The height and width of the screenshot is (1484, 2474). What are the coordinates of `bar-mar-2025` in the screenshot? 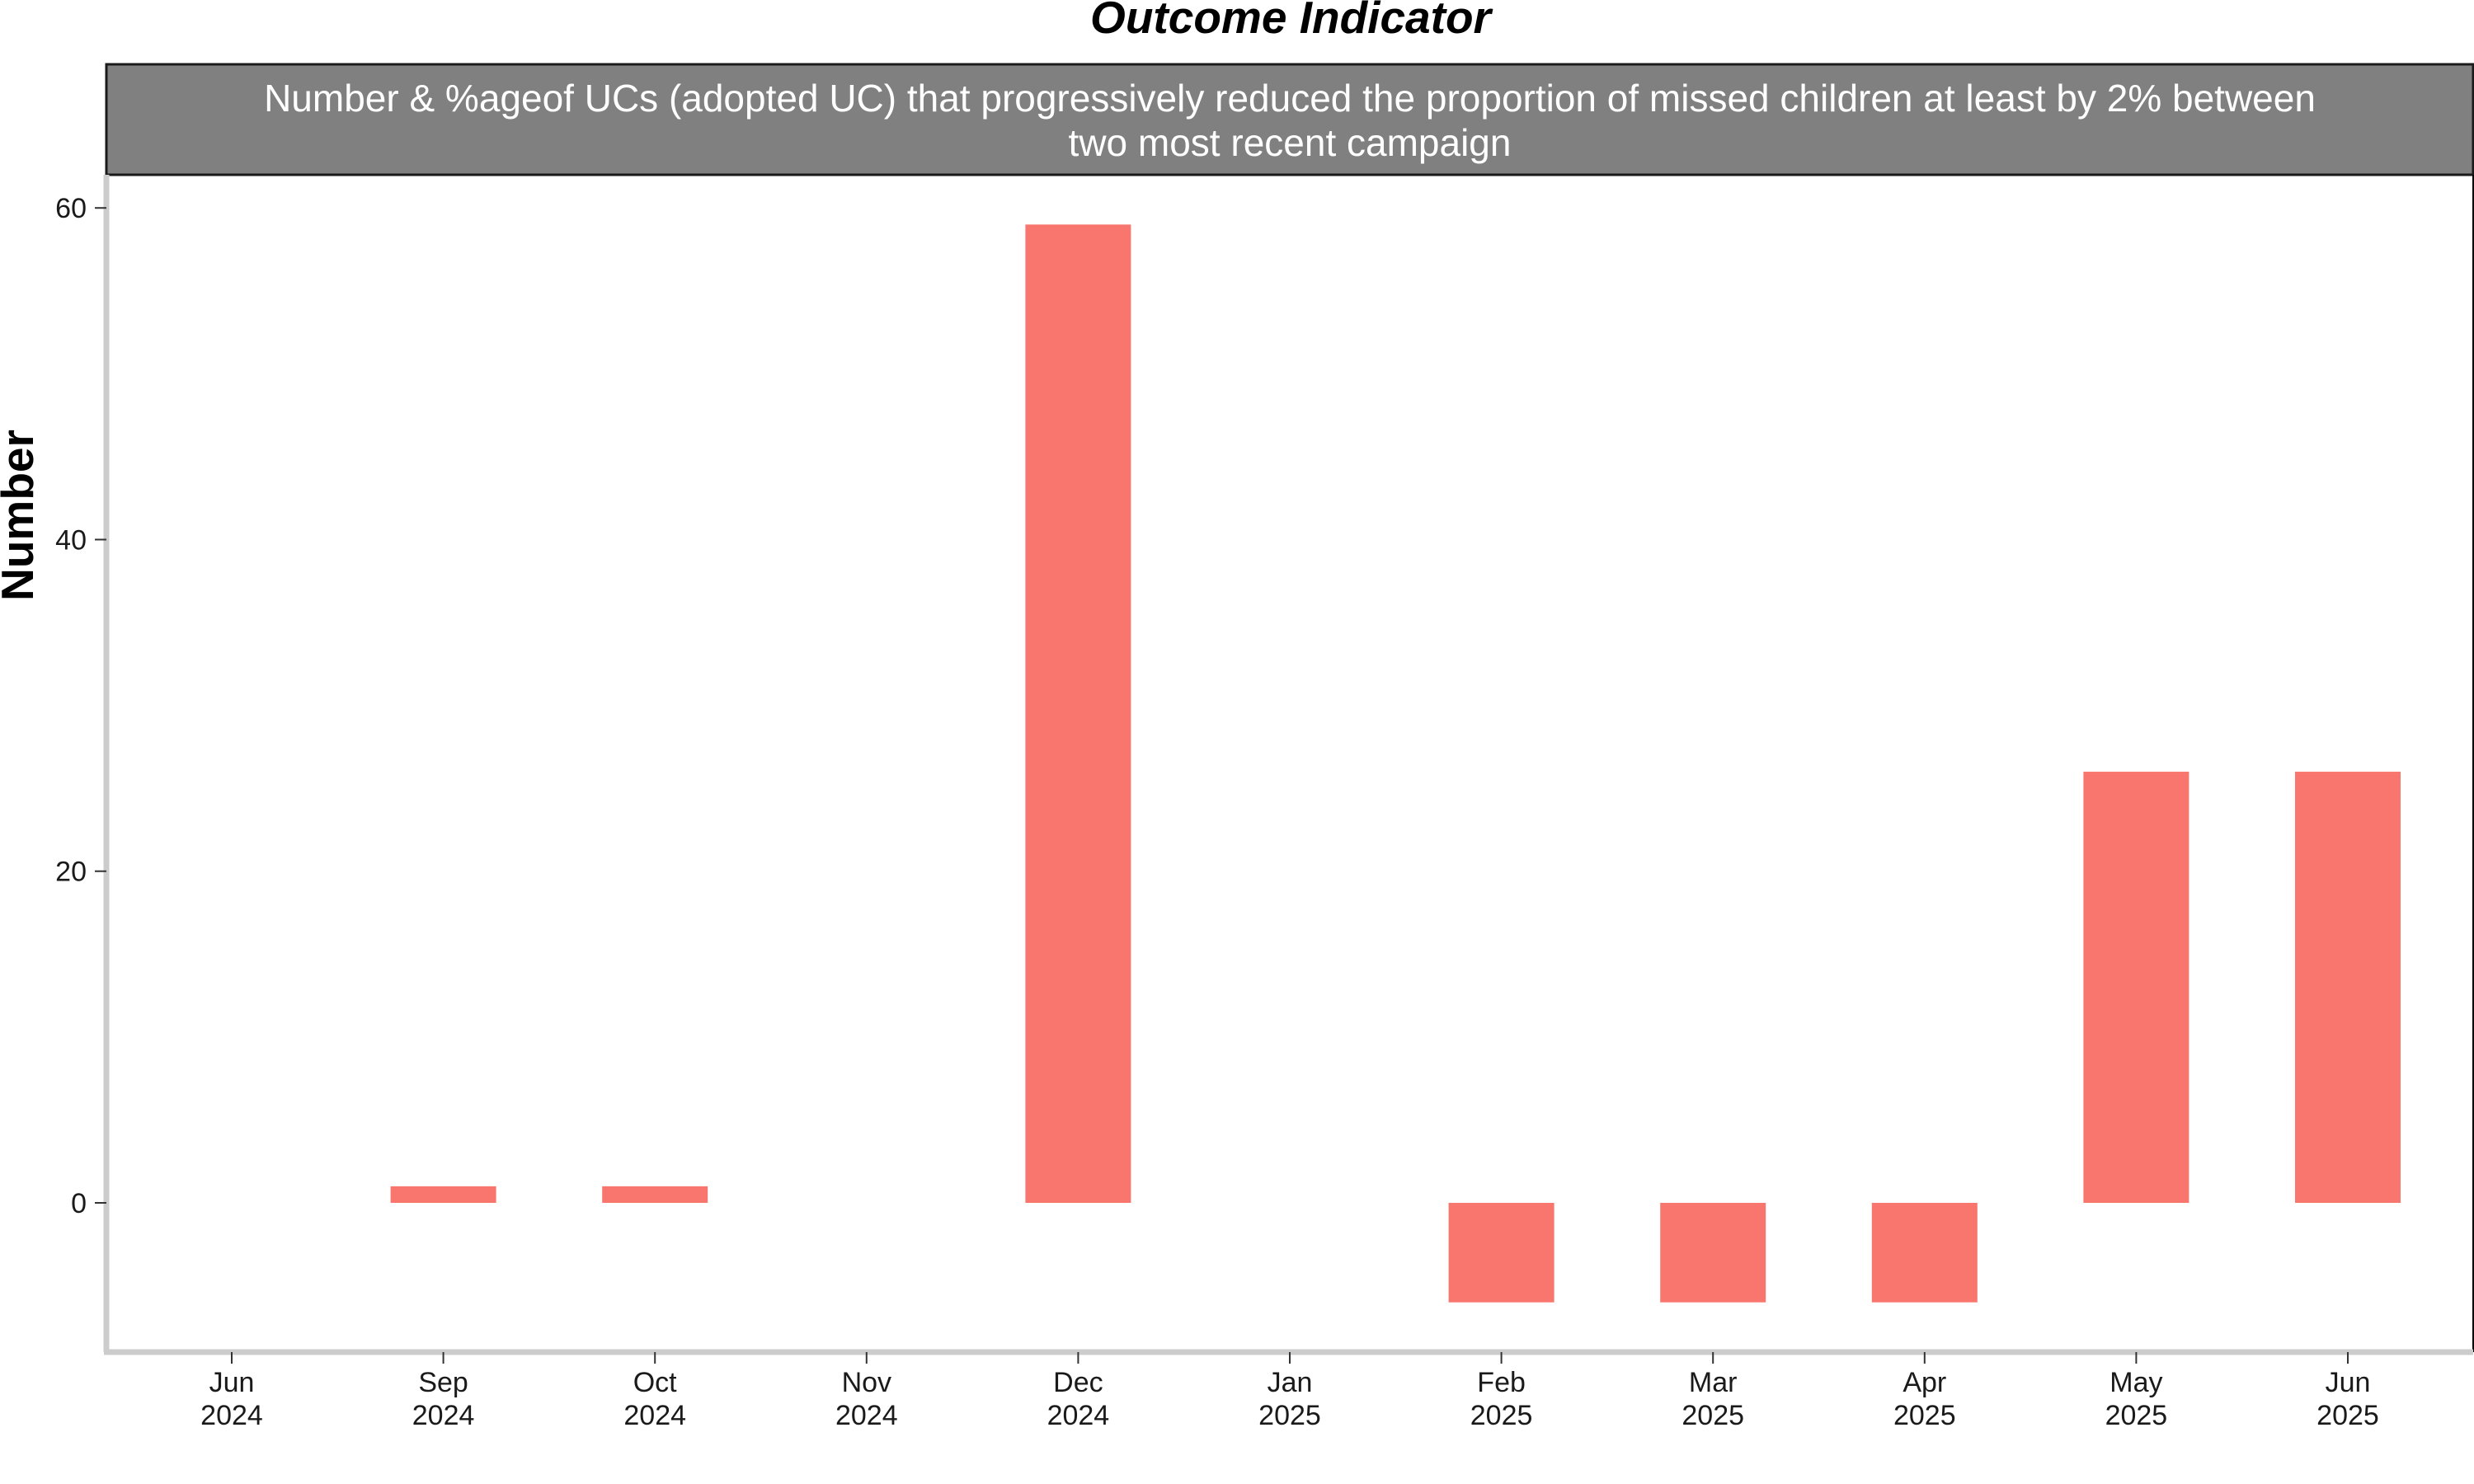 It's located at (1713, 1252).